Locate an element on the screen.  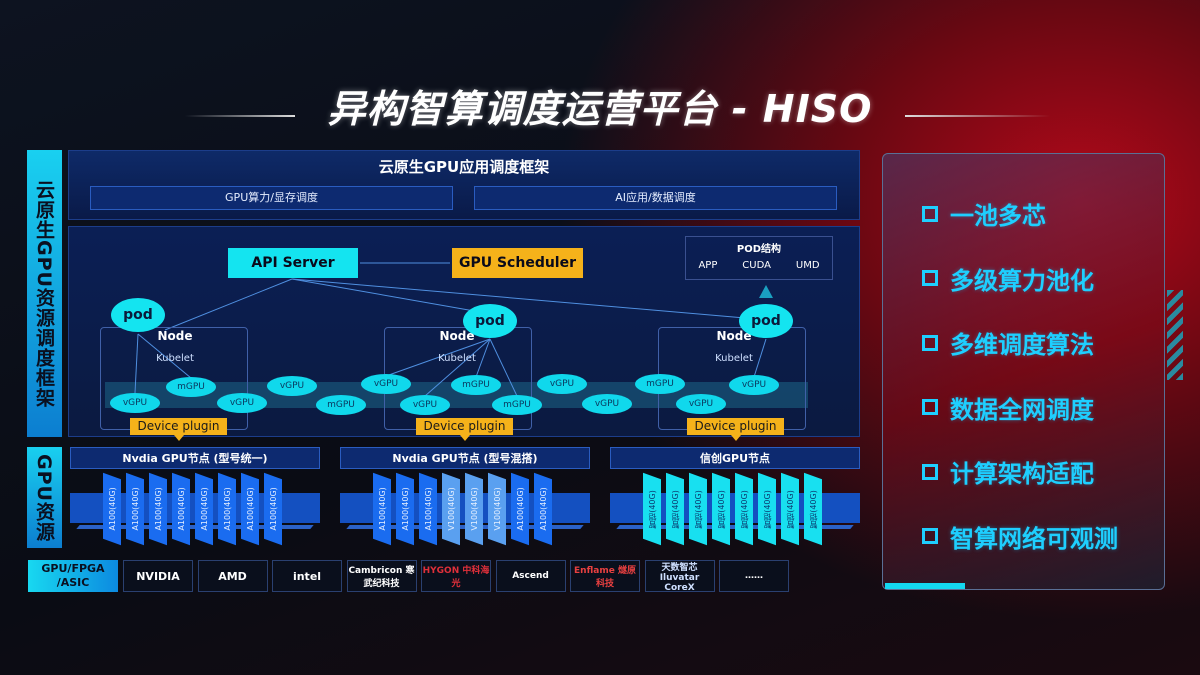
feature-label: 数据全网调度 is located at coordinates (1022, 409).